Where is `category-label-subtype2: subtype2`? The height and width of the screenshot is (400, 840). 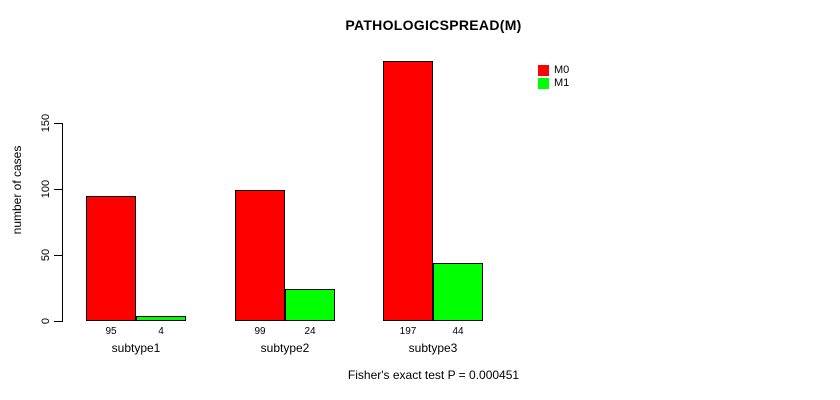
category-label-subtype2: subtype2 is located at coordinates (285, 348).